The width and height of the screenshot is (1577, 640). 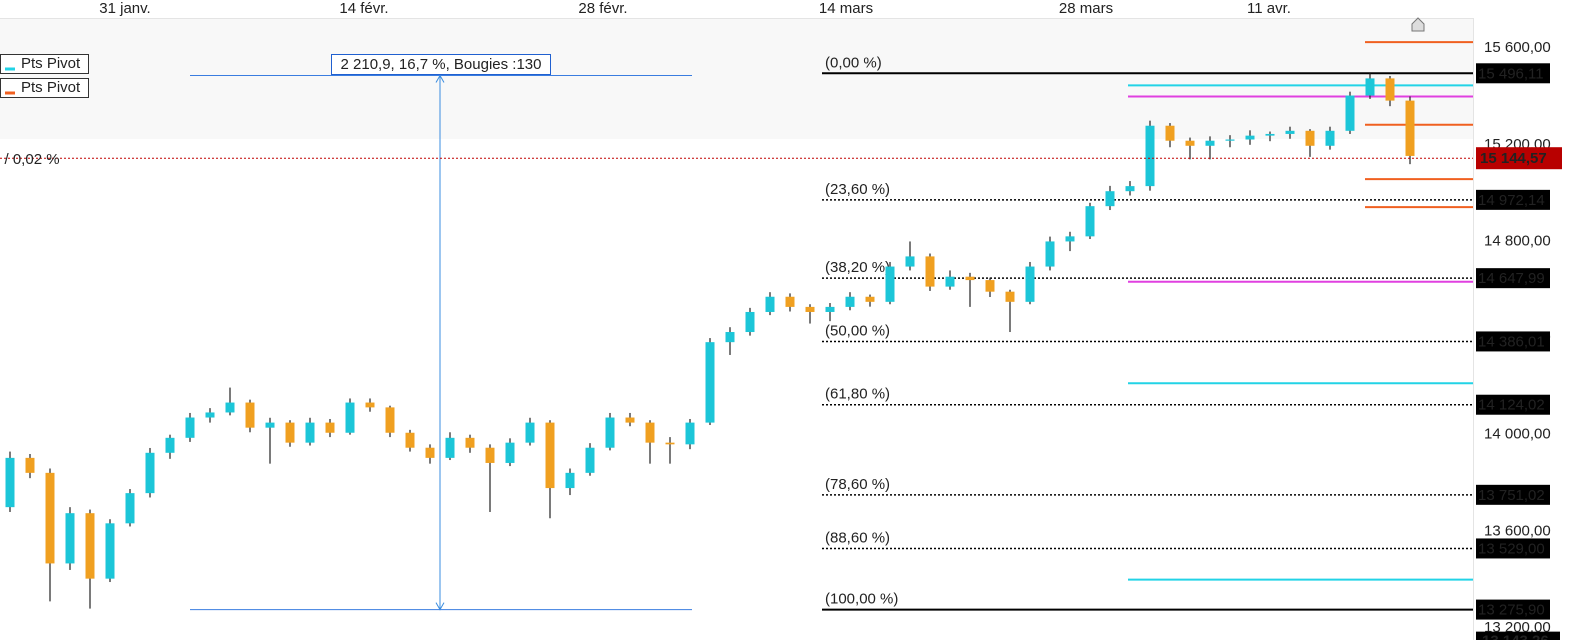 I want to click on x-tick-label: 31 janv., so click(x=124, y=8).